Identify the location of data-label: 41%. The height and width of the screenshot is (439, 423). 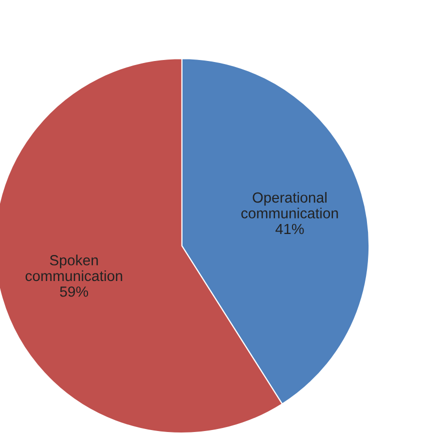
(290, 229).